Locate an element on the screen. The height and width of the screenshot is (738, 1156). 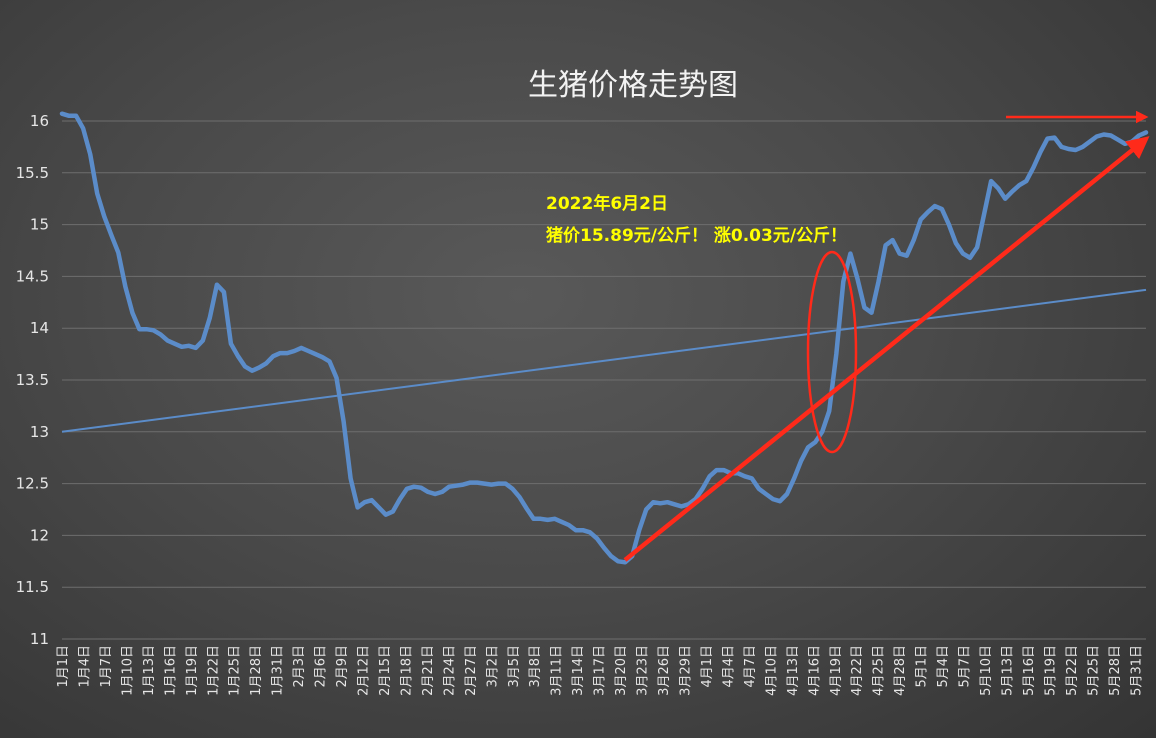
x-tick-label: 1月22日 is located at coordinates (213, 670).